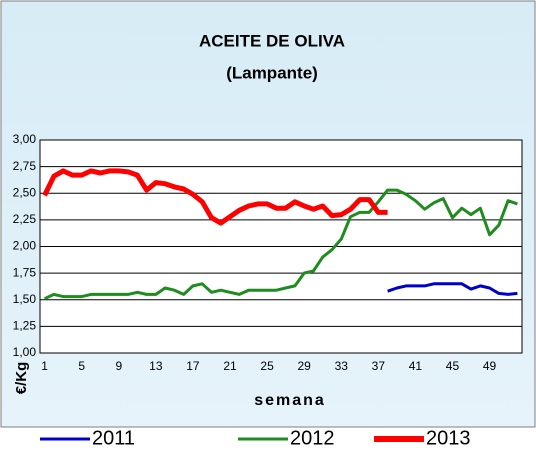  What do you see at coordinates (25, 139) in the screenshot?
I see `y-tick-label: 3,00` at bounding box center [25, 139].